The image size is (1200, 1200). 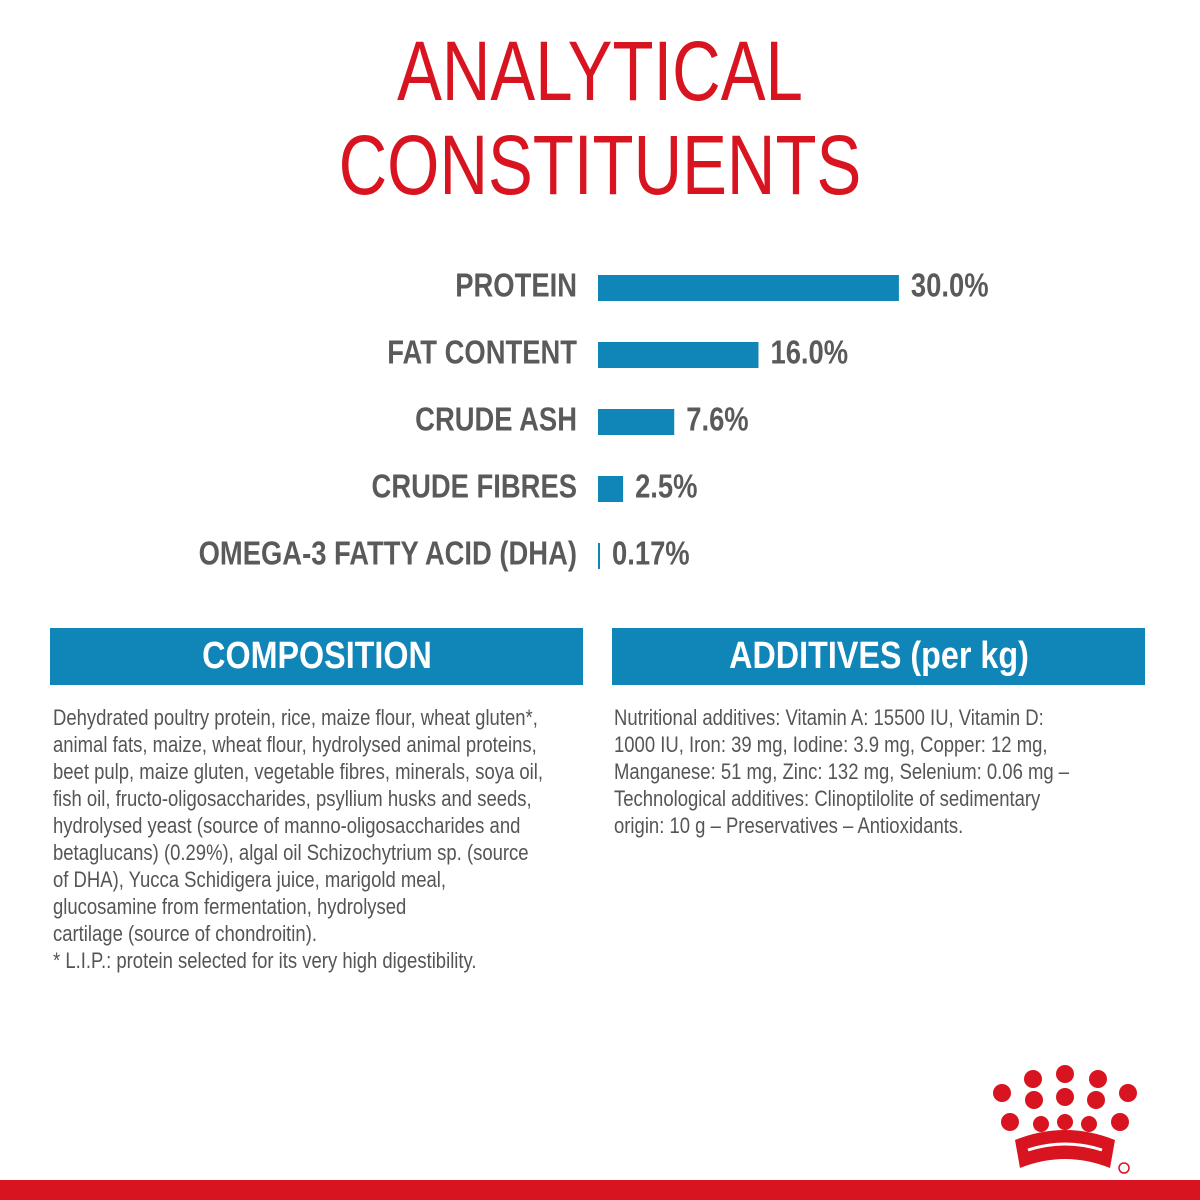 I want to click on title-line: ANALYTICAL, so click(x=600, y=71).